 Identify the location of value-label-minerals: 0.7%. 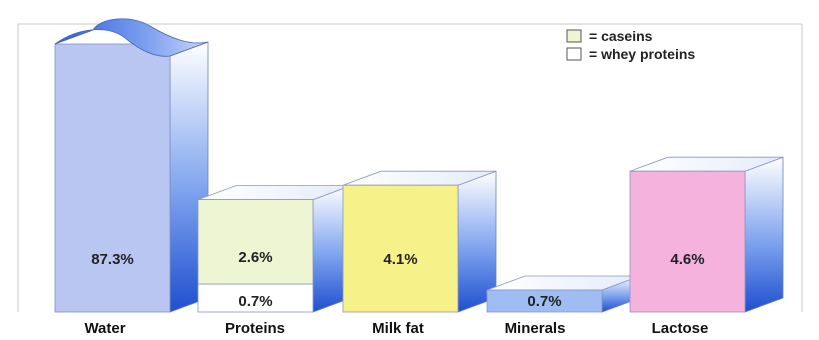
(544, 301).